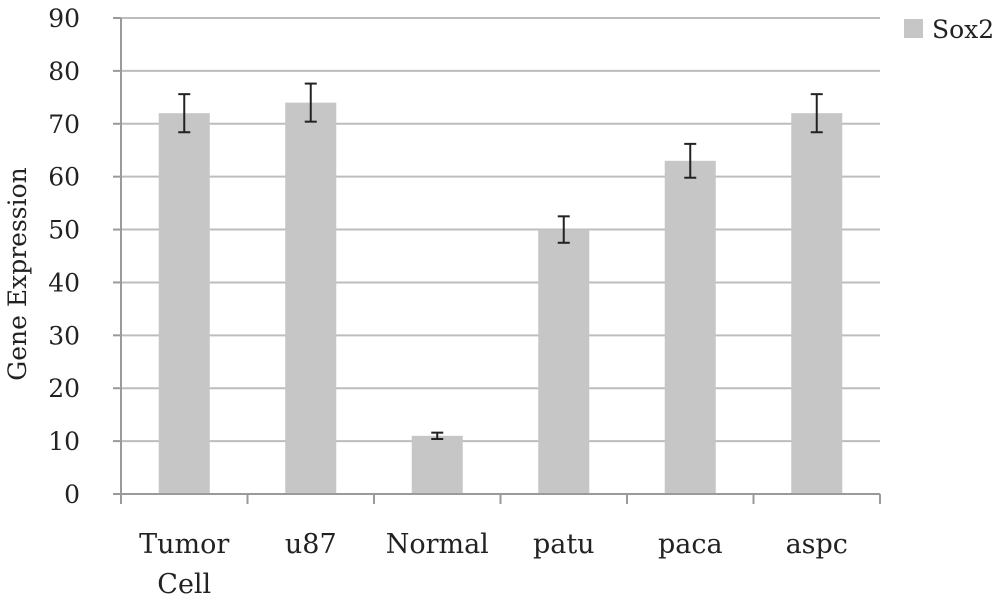  I want to click on x-tick-label: Normal, so click(437, 544).